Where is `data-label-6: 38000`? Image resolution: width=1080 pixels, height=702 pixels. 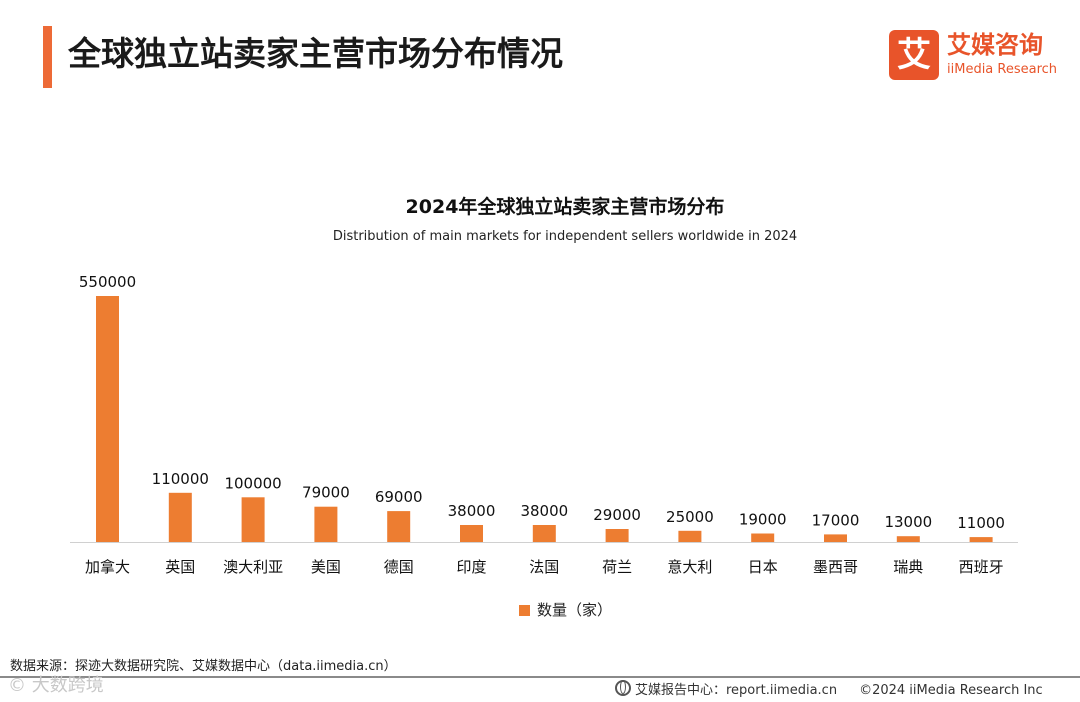
data-label-6: 38000 is located at coordinates (544, 511).